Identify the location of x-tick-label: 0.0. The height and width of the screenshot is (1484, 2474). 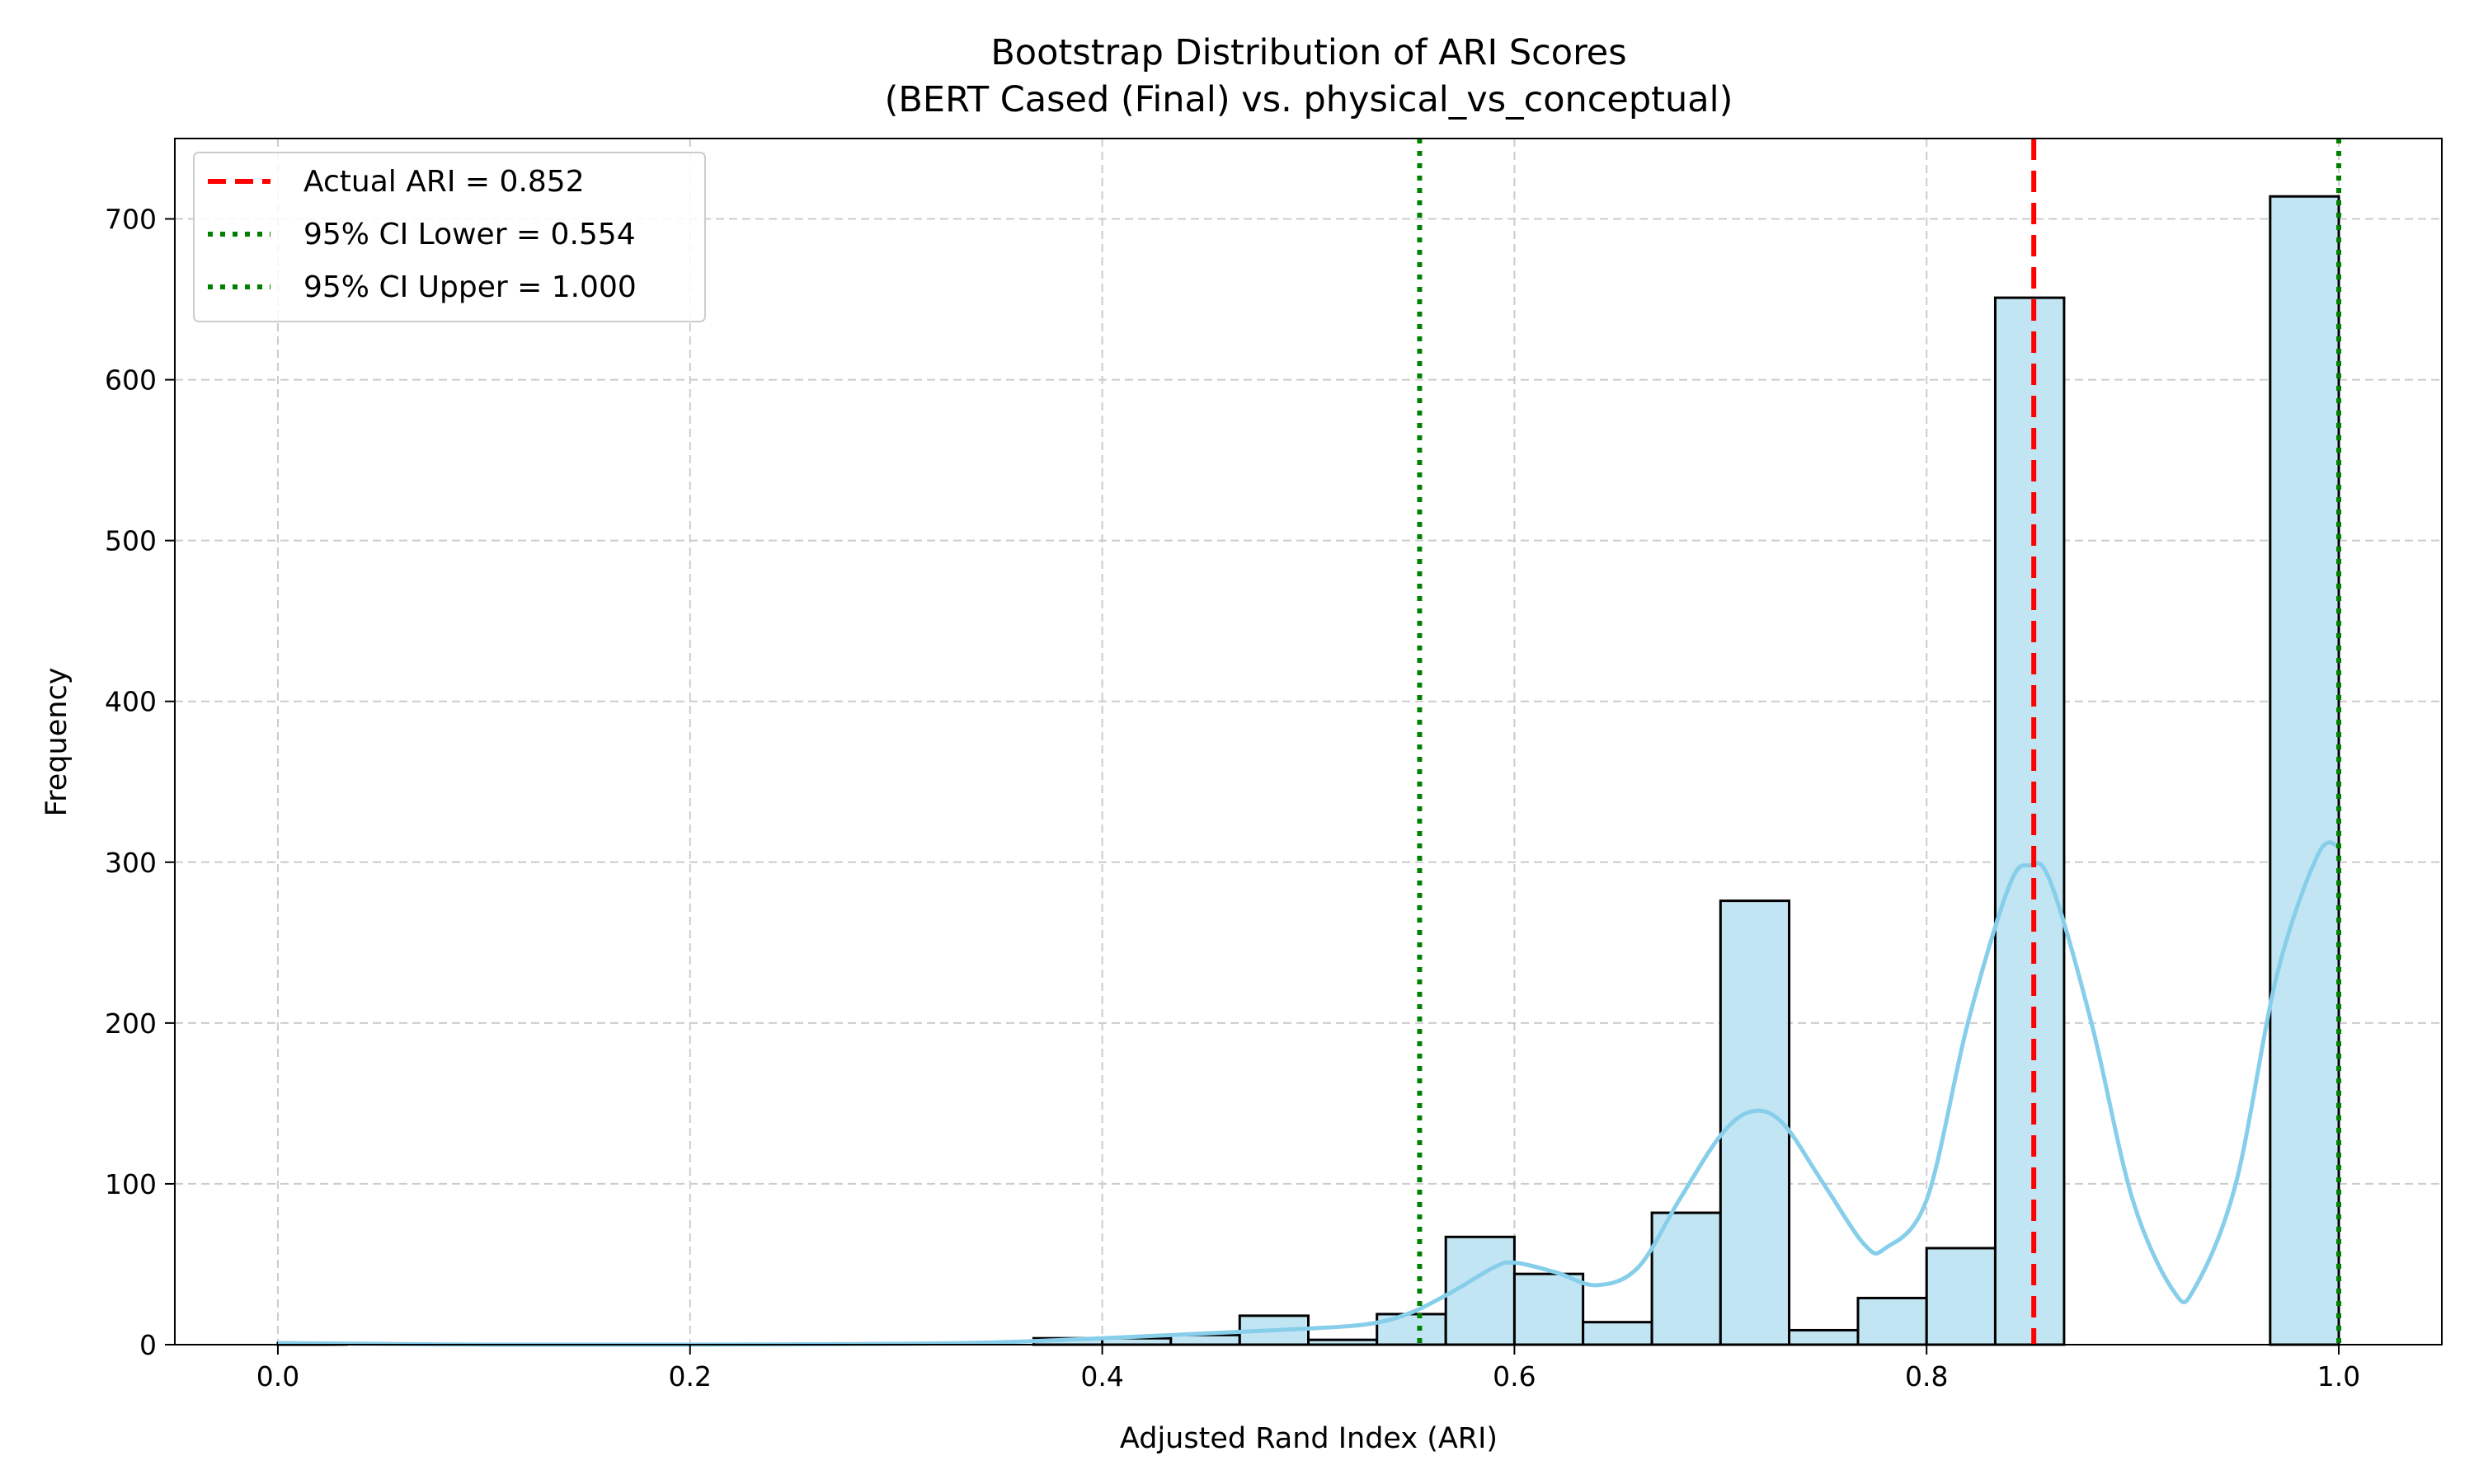
(277, 1376).